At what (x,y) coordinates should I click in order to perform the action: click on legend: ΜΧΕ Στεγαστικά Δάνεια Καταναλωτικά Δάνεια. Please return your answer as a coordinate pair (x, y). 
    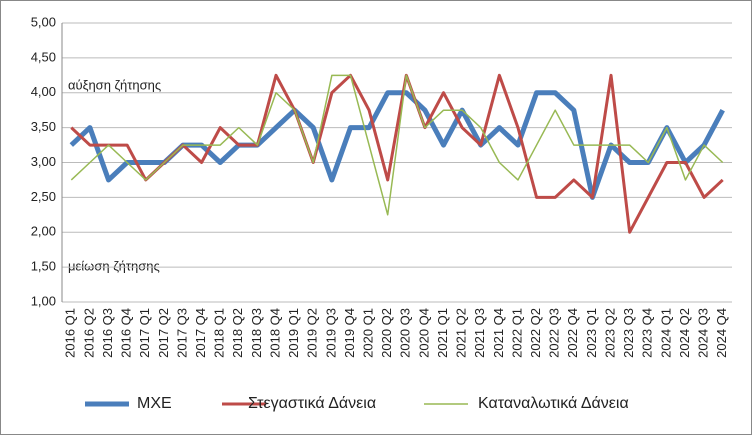
    Looking at the image, I should click on (357, 403).